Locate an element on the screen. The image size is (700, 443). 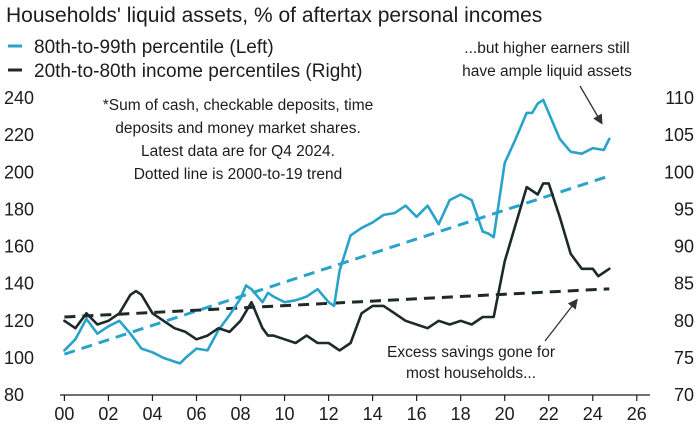
x-tick-label: 20 is located at coordinates (505, 414).